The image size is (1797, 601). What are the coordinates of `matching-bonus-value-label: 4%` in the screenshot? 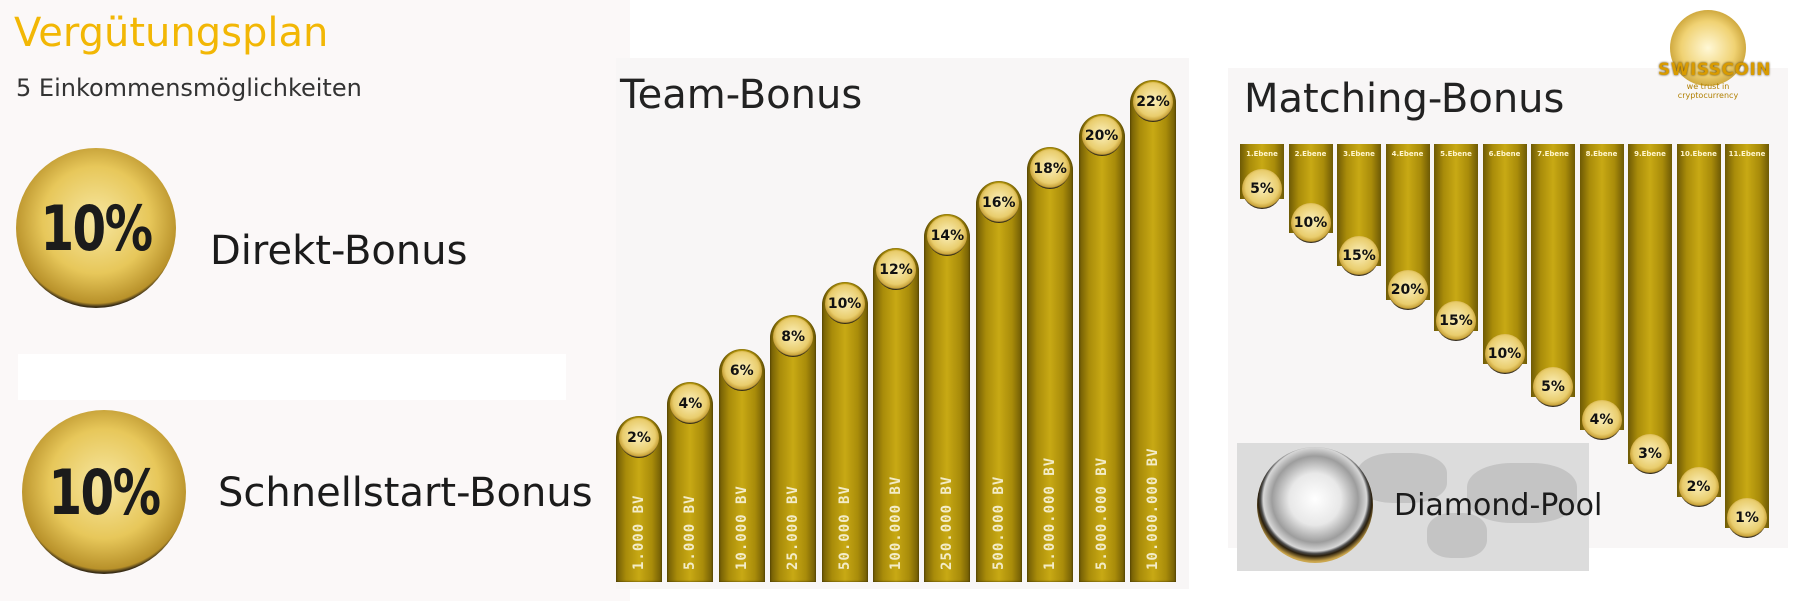 It's located at (1601, 420).